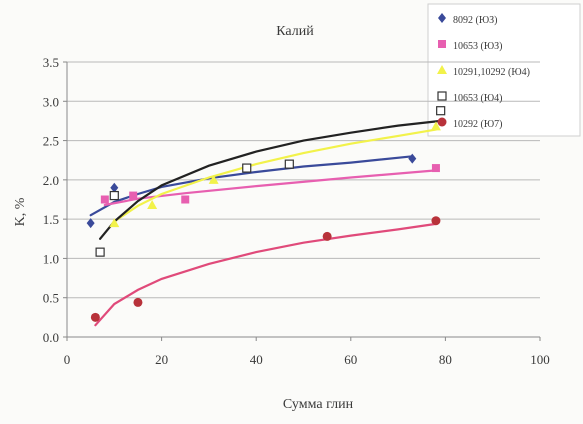 Image resolution: width=583 pixels, height=424 pixels. What do you see at coordinates (477, 98) in the screenshot?
I see `legend-label-3: 10653 (Ю4)` at bounding box center [477, 98].